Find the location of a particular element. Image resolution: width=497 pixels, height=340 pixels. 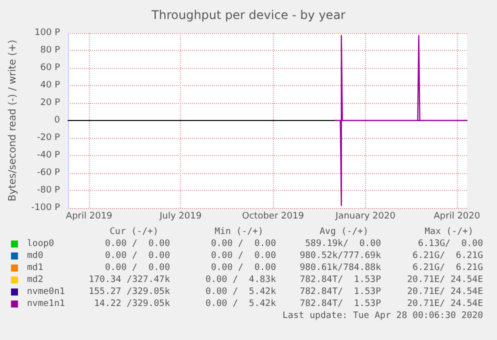

text: 589.19k/ 0.00 is located at coordinates (343, 244).